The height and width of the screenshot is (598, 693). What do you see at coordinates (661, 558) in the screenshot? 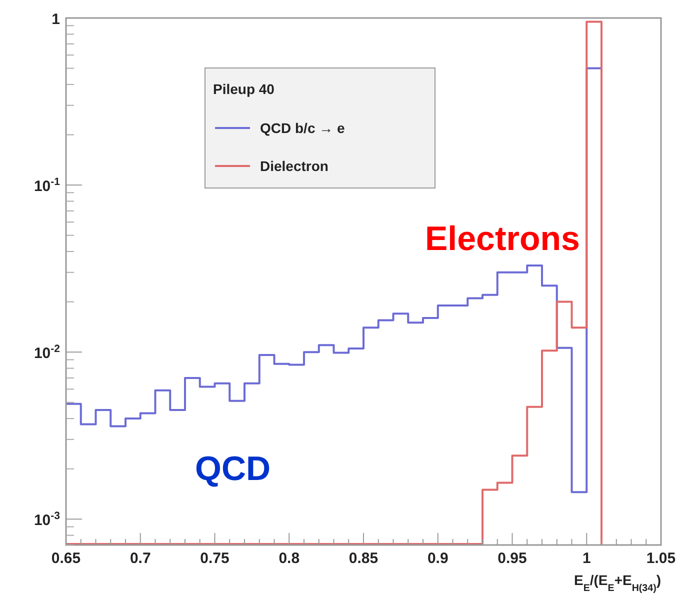
I see `x-tick-label: 1.05` at bounding box center [661, 558].